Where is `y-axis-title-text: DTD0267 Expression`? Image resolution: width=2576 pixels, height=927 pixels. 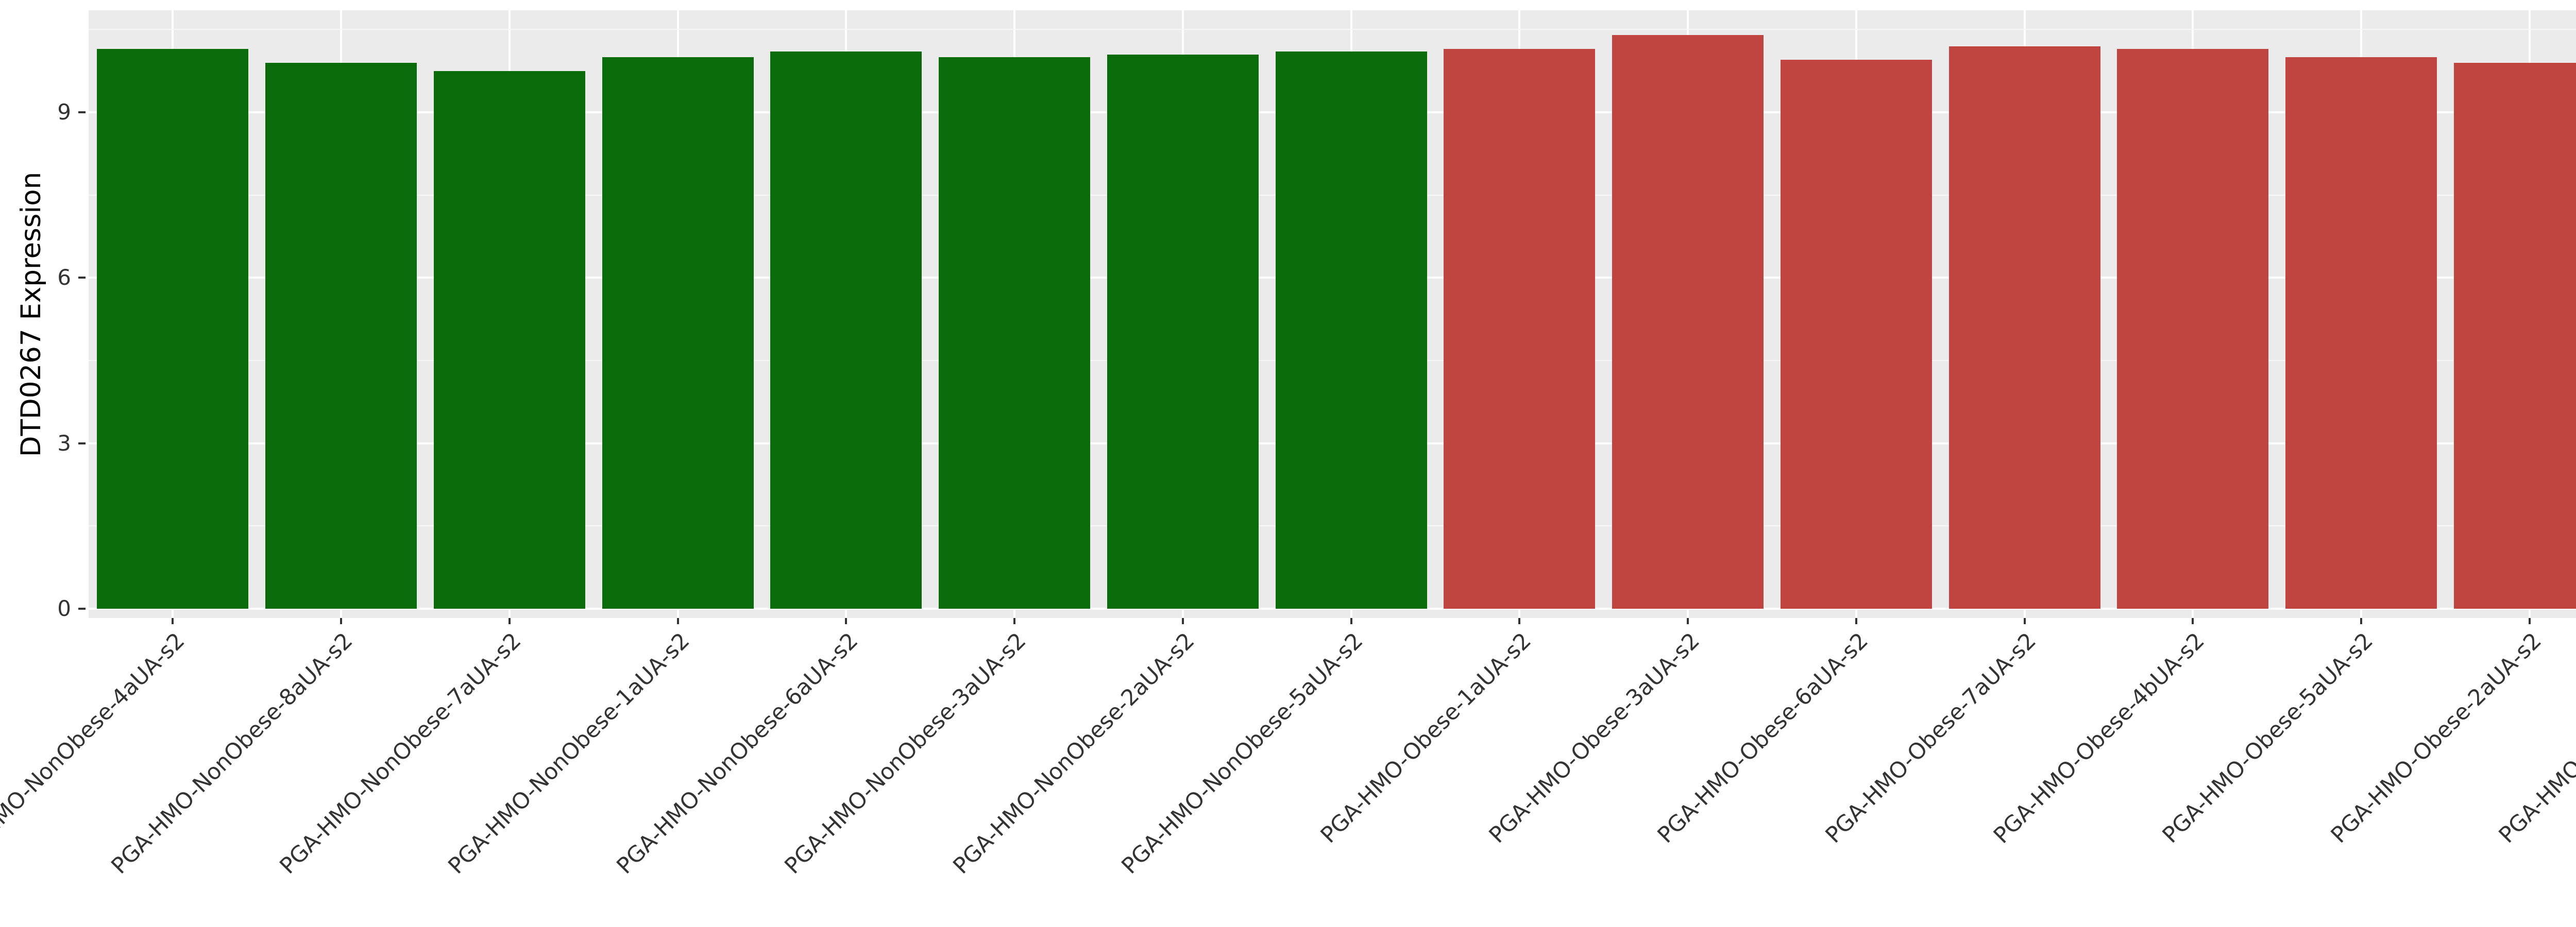 y-axis-title-text: DTD0267 Expression is located at coordinates (31, 314).